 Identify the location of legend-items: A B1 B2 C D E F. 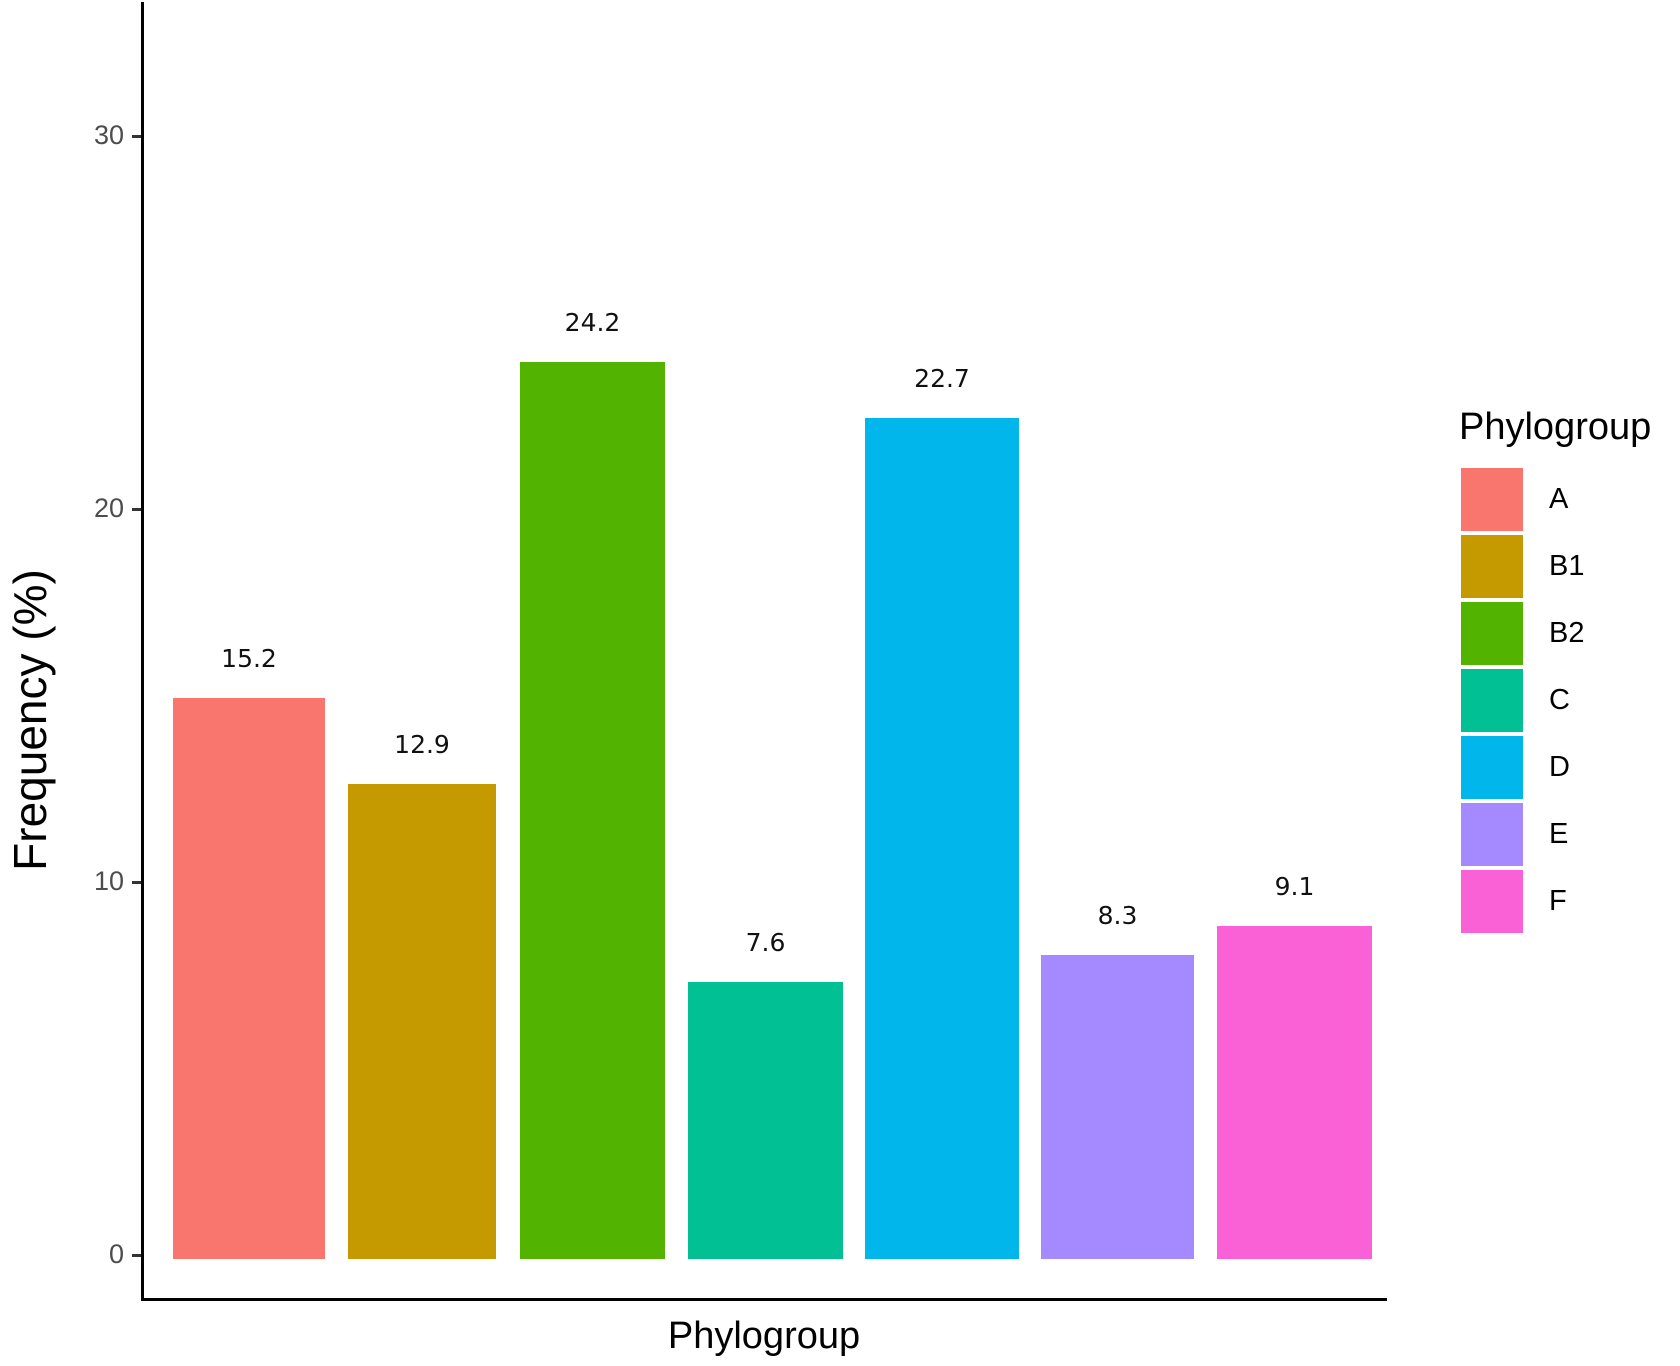
(1555, 700).